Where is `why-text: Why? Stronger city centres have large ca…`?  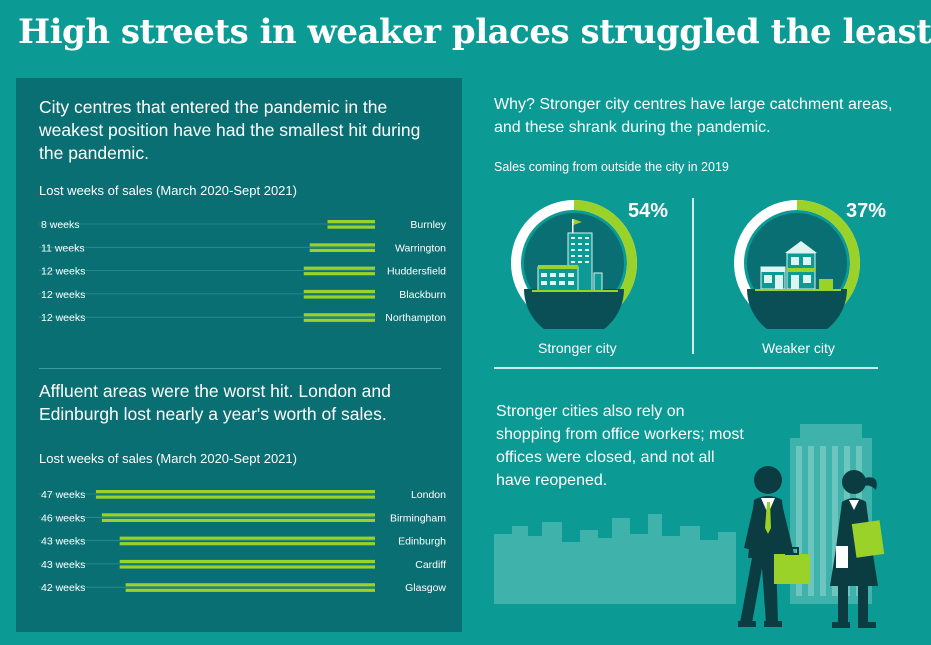 why-text: Why? Stronger city centres have large ca… is located at coordinates (693, 116).